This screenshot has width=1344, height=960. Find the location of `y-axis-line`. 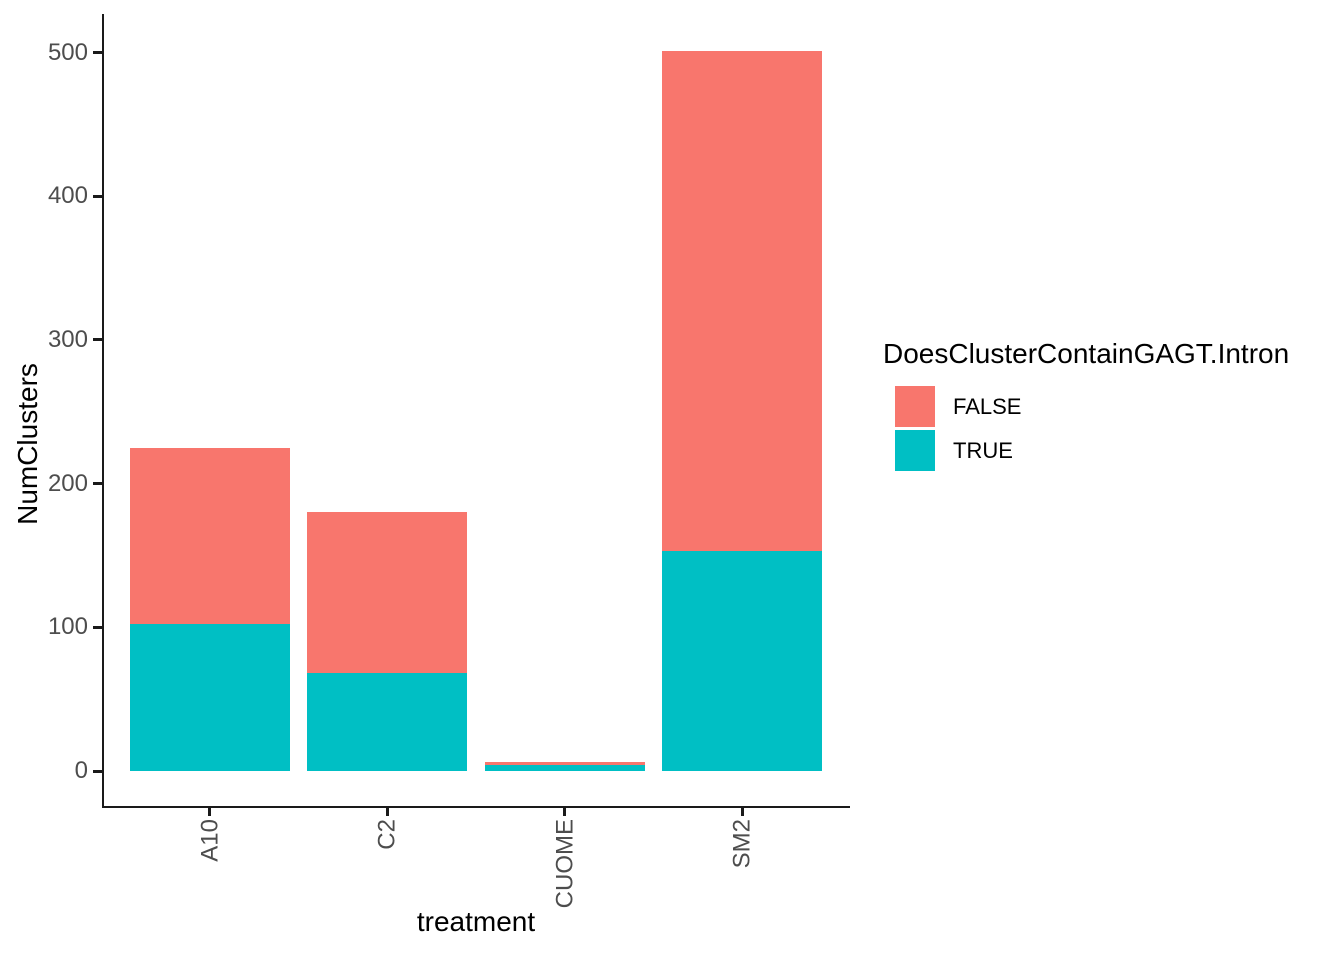

y-axis-line is located at coordinates (103, 411).